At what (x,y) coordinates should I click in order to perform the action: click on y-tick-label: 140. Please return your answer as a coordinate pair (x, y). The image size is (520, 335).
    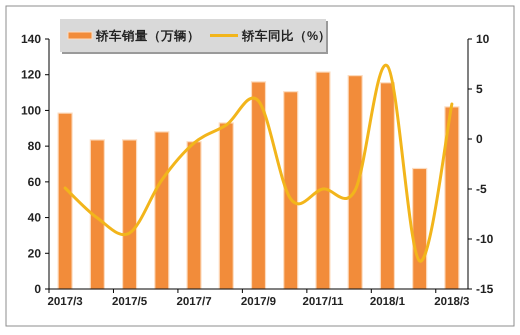
    Looking at the image, I should click on (31, 39).